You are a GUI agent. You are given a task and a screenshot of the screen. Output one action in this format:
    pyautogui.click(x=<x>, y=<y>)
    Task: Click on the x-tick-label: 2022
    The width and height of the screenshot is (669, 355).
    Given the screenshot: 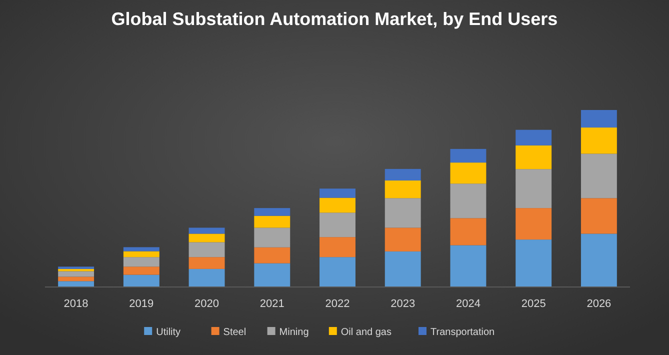 What is the action you would take?
    pyautogui.click(x=337, y=304)
    